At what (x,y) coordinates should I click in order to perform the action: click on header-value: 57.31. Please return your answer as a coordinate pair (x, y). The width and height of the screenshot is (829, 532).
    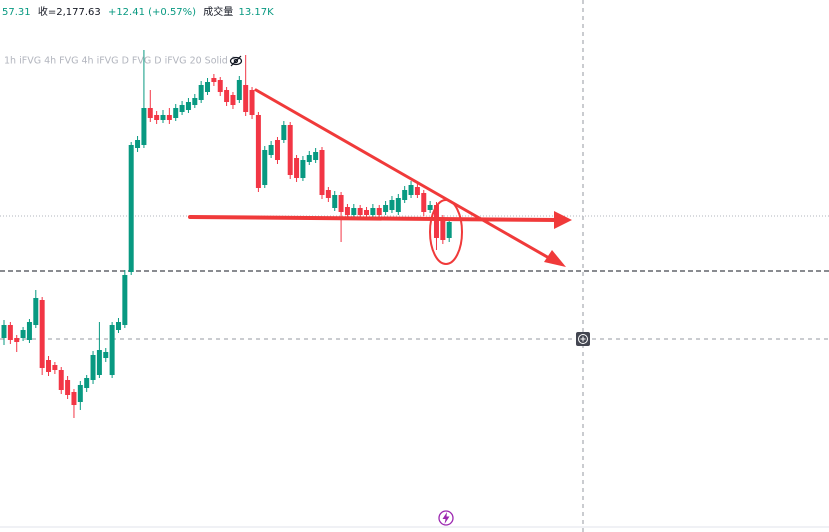
    Looking at the image, I should click on (16, 12).